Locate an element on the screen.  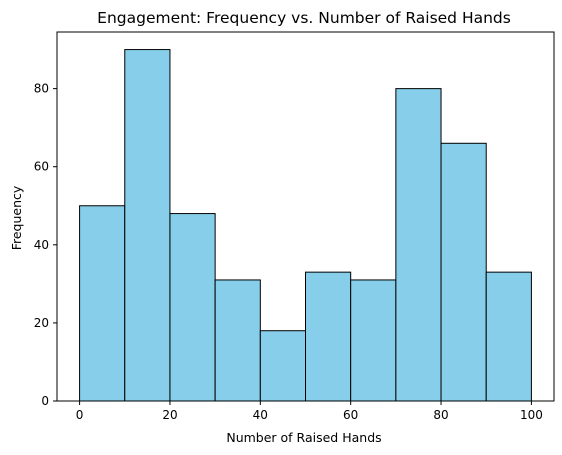
y-tick-label: 40 is located at coordinates (41, 245).